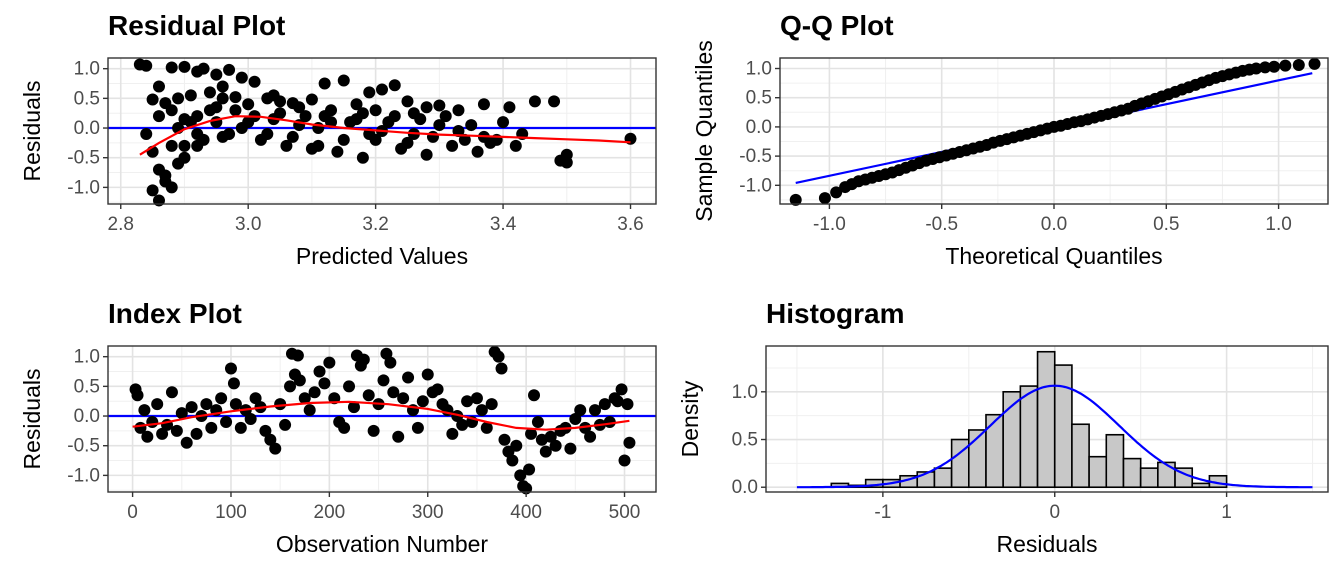 This screenshot has height=576, width=1344. What do you see at coordinates (381, 415) in the screenshot?
I see `smooth-trend-line` at bounding box center [381, 415].